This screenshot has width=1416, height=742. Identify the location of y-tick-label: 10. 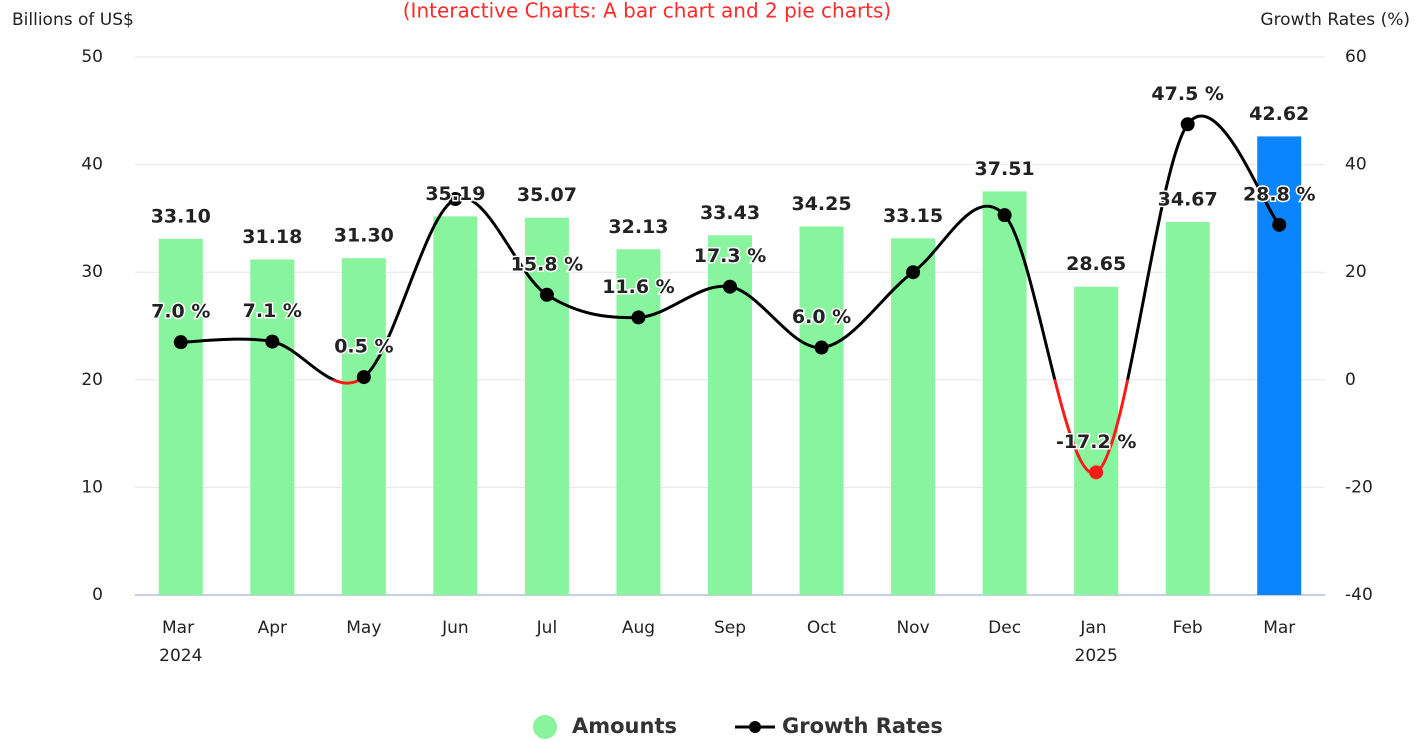
(92, 487).